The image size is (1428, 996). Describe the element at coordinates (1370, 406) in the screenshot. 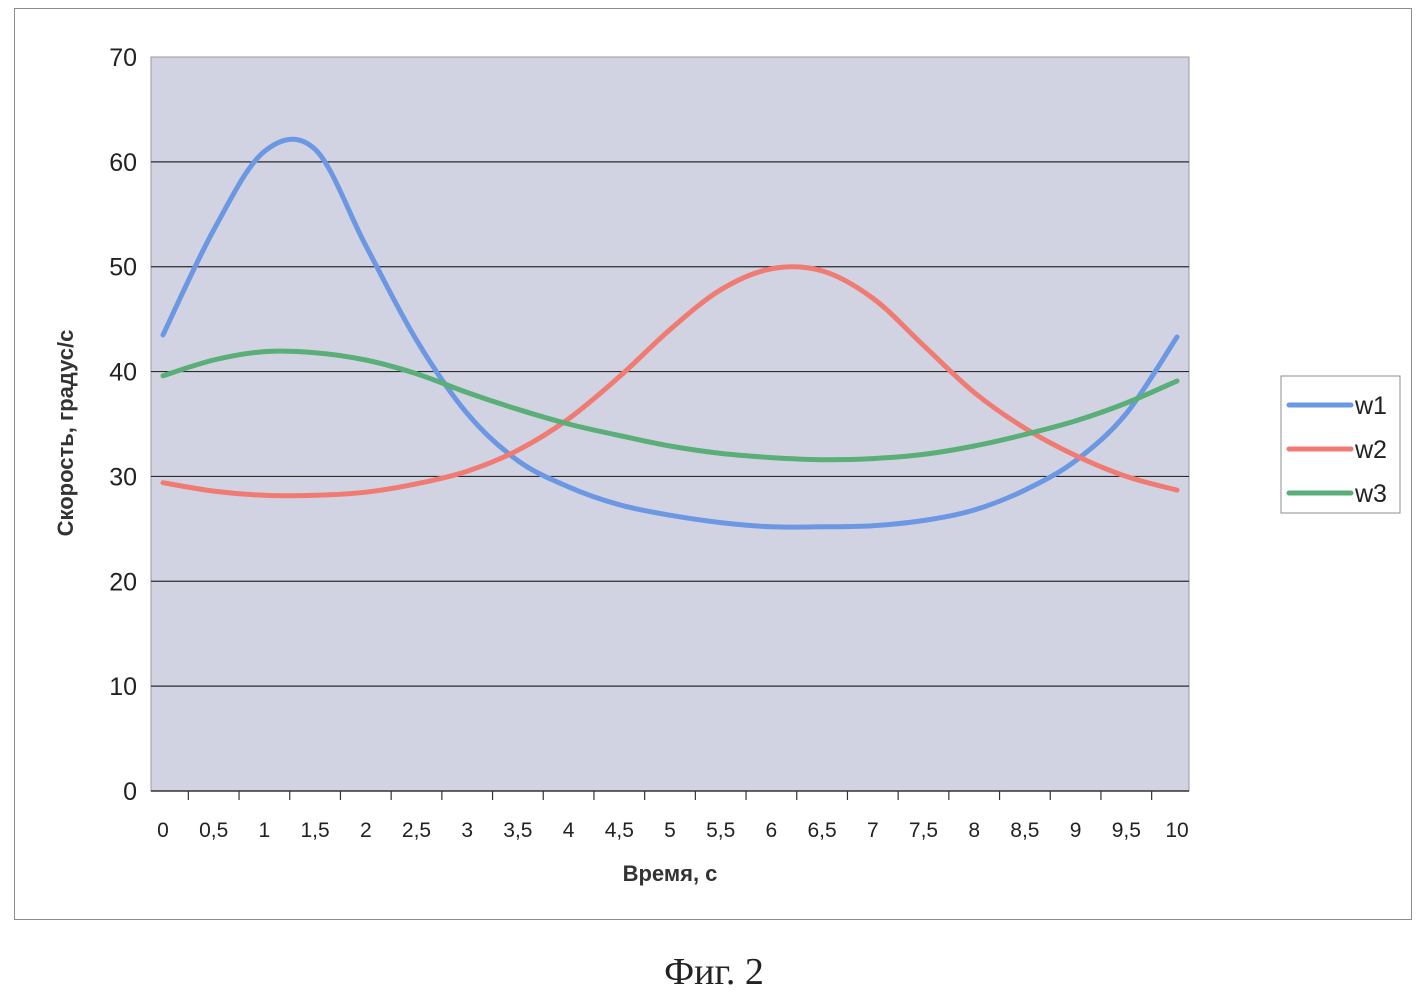

I see `legend-label-w1: w1` at that location.